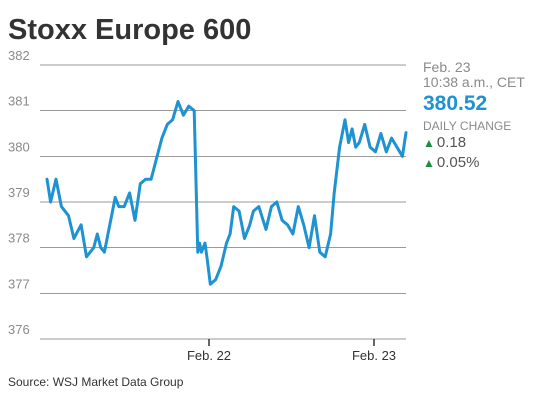  What do you see at coordinates (482, 143) in the screenshot?
I see `daily-change-absolute: ▲ 0.18` at bounding box center [482, 143].